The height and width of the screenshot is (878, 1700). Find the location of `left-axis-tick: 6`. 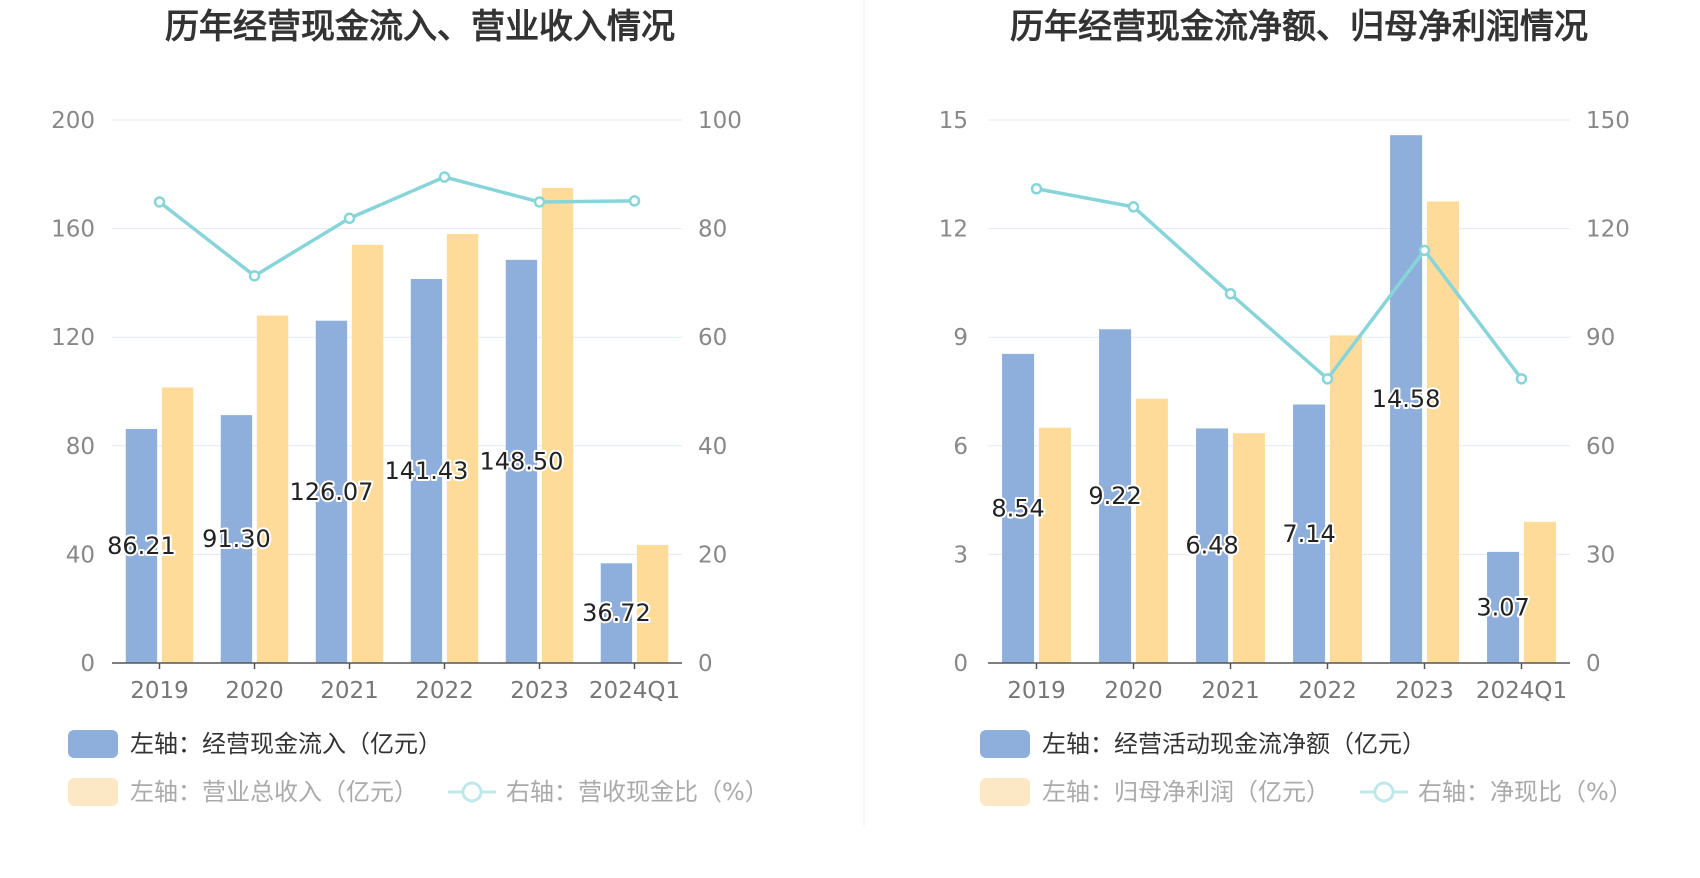

left-axis-tick: 6 is located at coordinates (960, 447).